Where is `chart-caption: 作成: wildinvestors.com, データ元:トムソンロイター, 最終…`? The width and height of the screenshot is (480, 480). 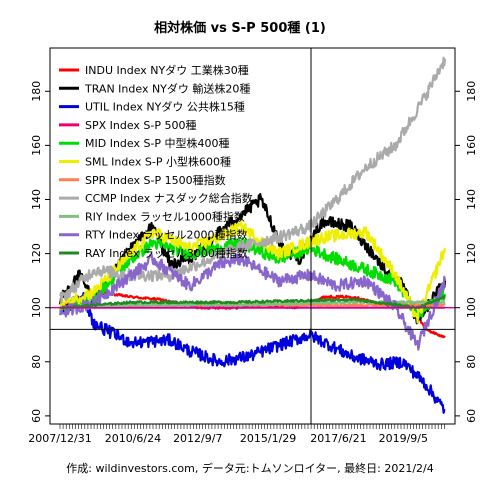 chart-caption: 作成: wildinvestors.com, データ元:トムソンロイター, 最終… is located at coordinates (249, 468).